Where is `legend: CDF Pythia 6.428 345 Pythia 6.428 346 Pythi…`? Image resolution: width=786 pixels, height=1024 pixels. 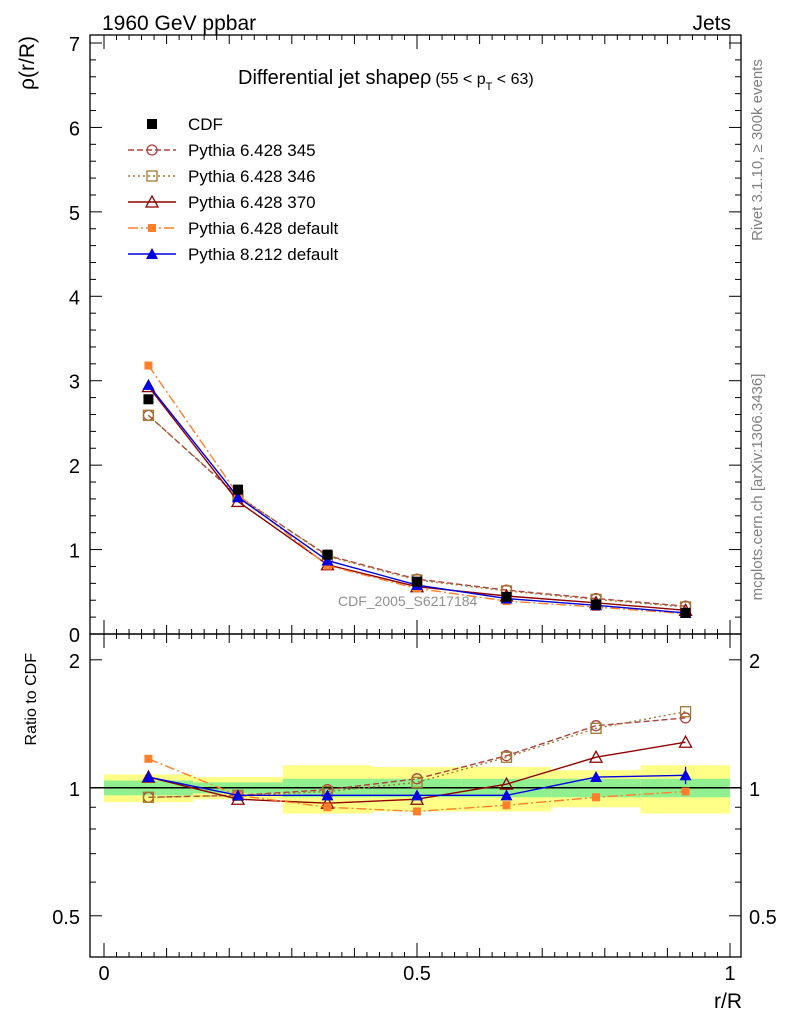
legend: CDF Pythia 6.428 345 Pythia 6.428 346 Pythi… is located at coordinates (233, 189).